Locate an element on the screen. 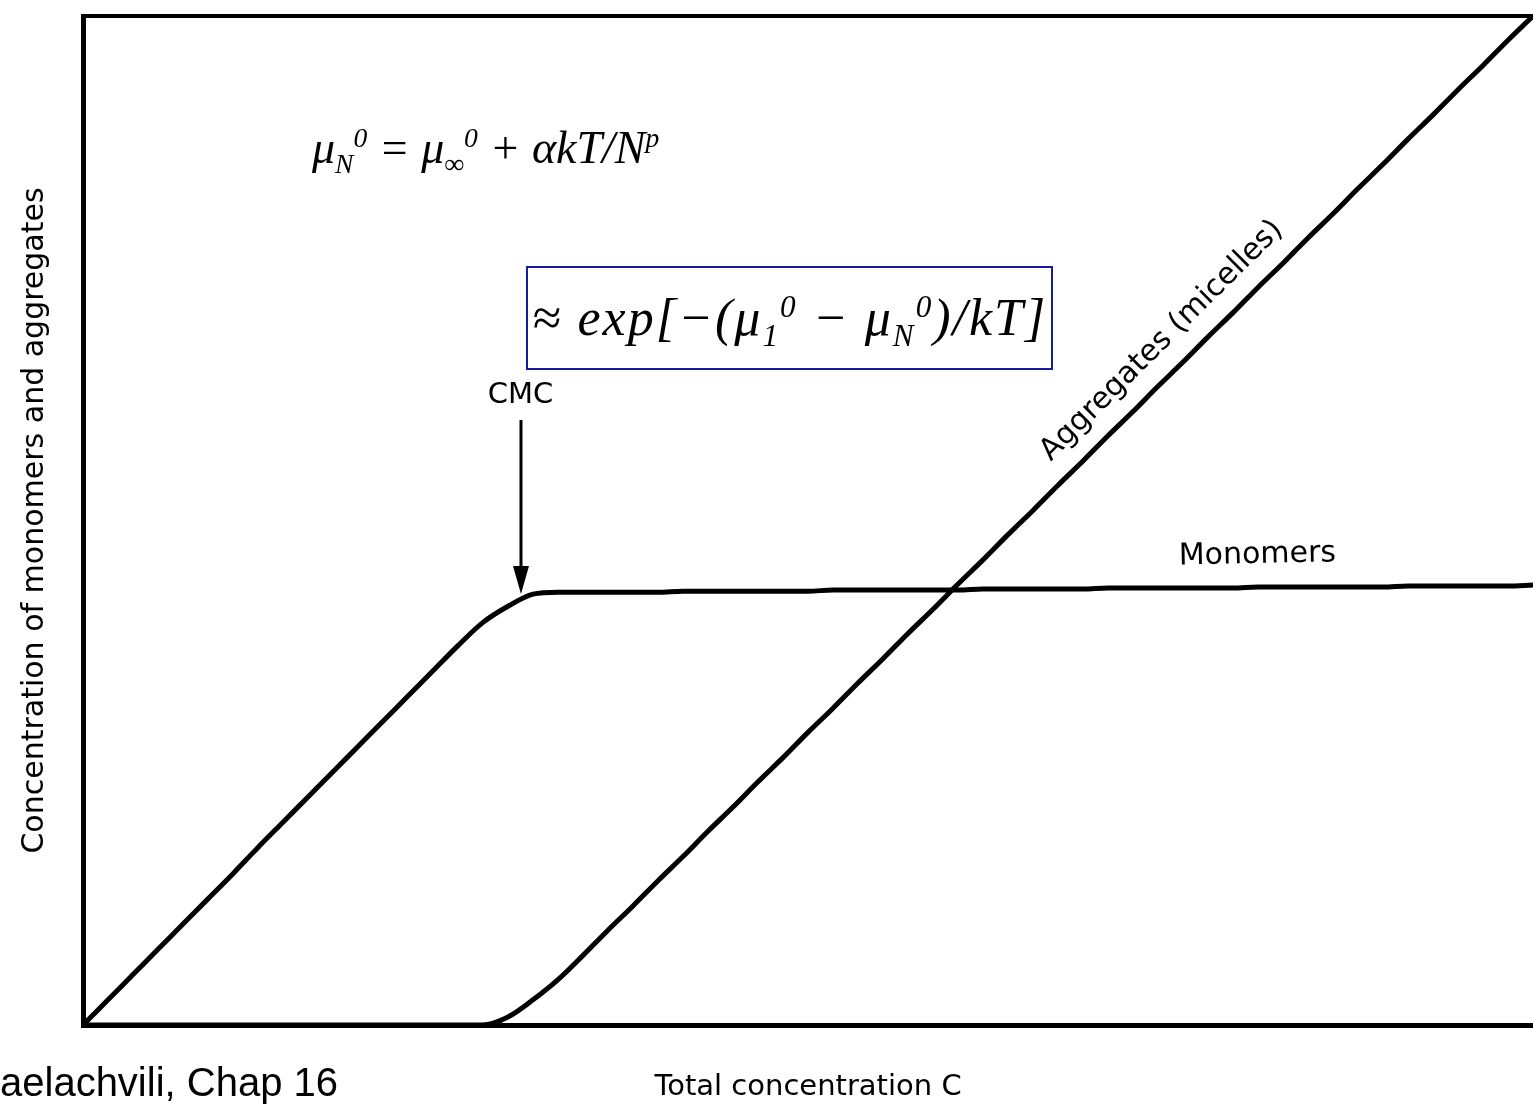  annotation: ≈ exp[−(μ$_{1}$$^{0}$ − μ$_{N}$$^{0}$)/kT] is located at coordinates (790, 320).